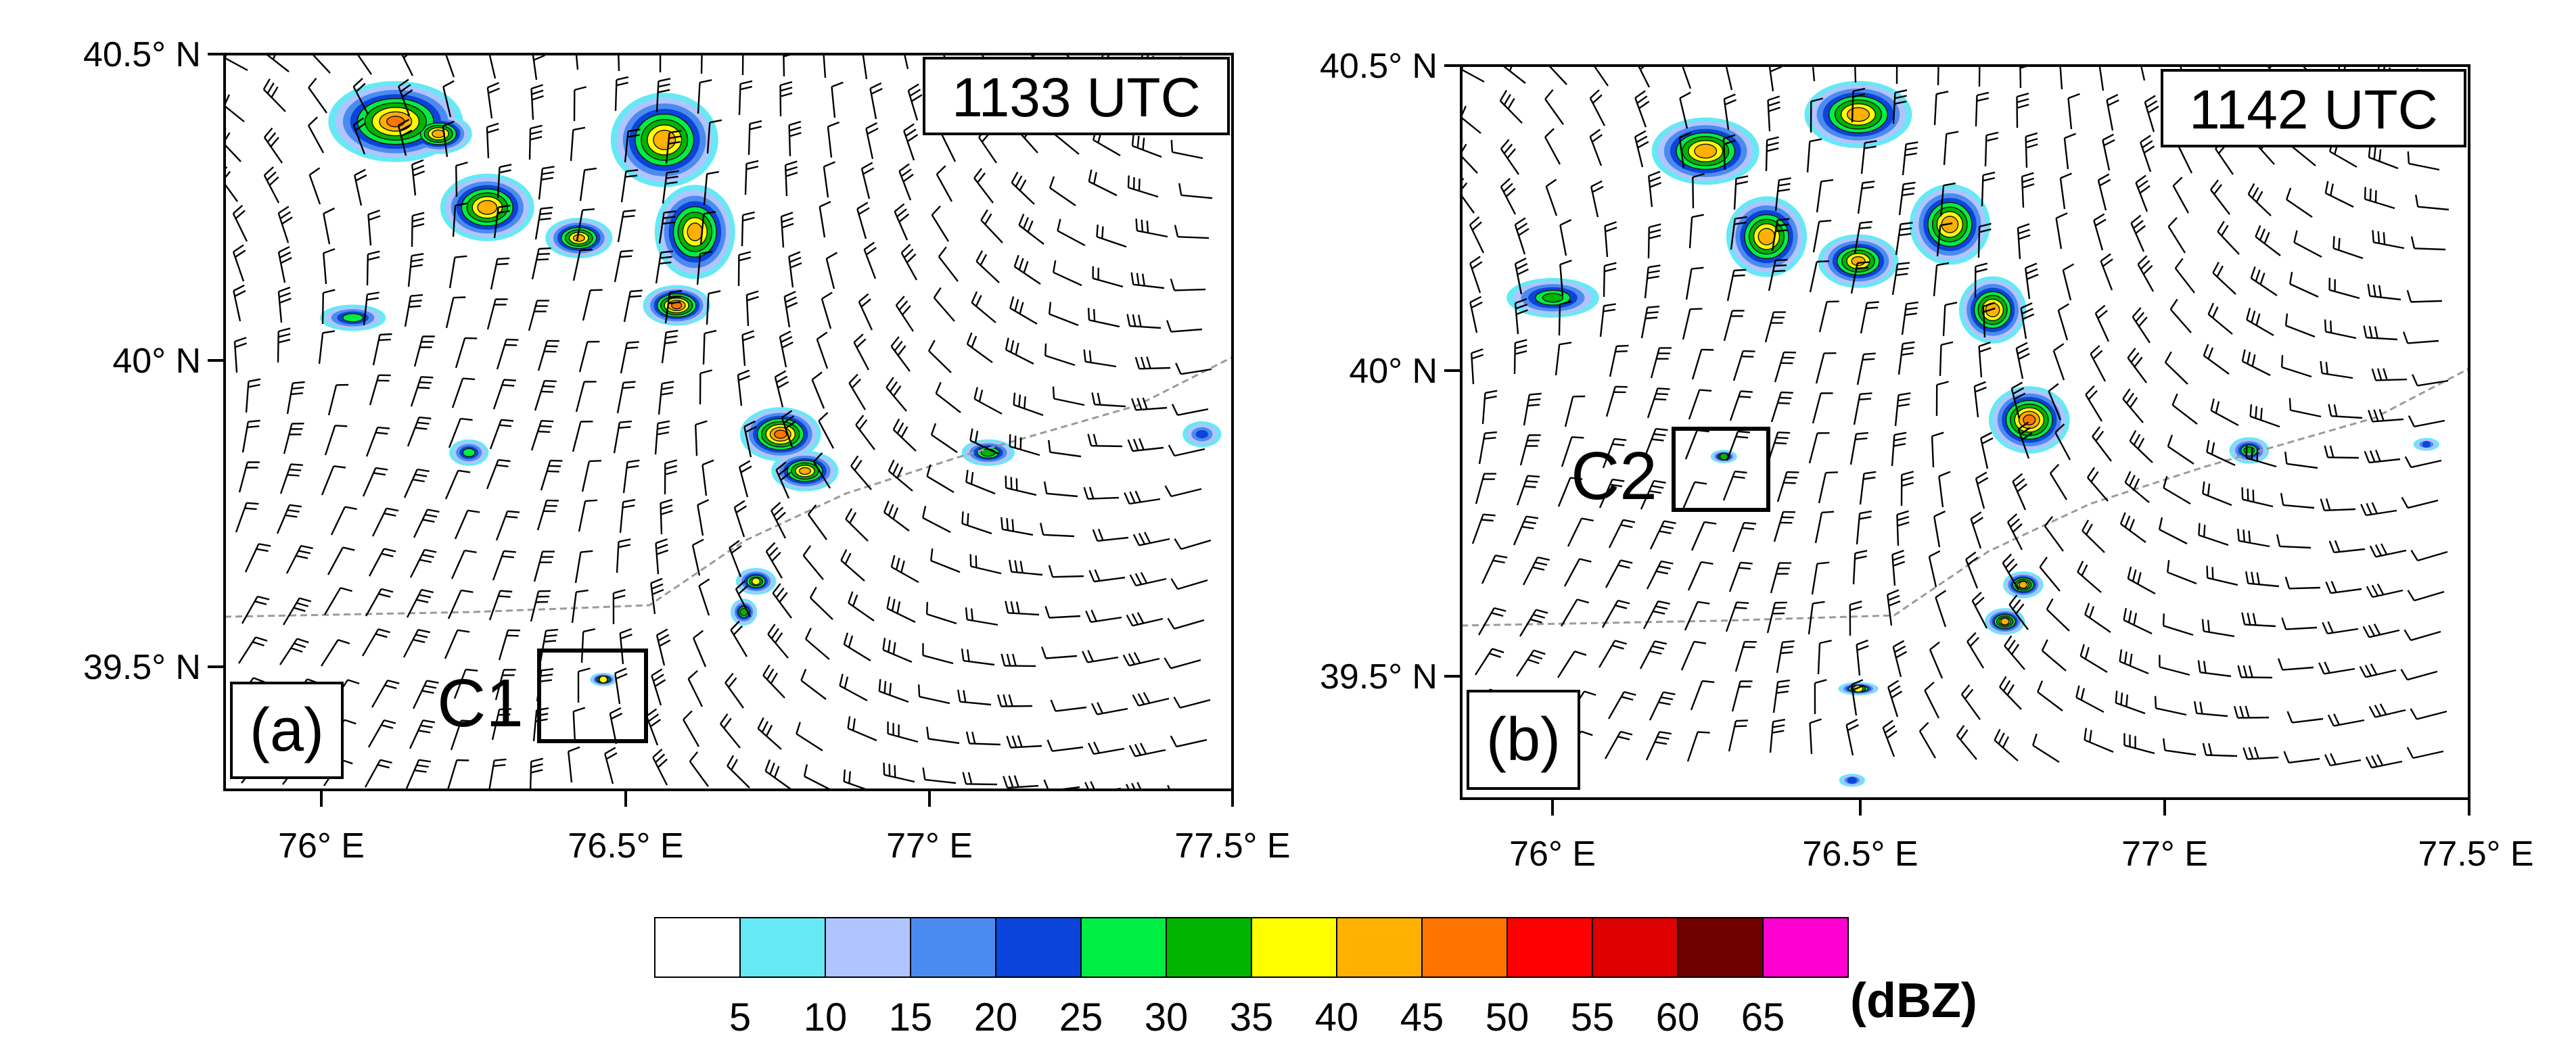 This screenshot has width=2576, height=1059. What do you see at coordinates (1965, 497) in the screenshot?
I see `panel-b-border-line` at bounding box center [1965, 497].